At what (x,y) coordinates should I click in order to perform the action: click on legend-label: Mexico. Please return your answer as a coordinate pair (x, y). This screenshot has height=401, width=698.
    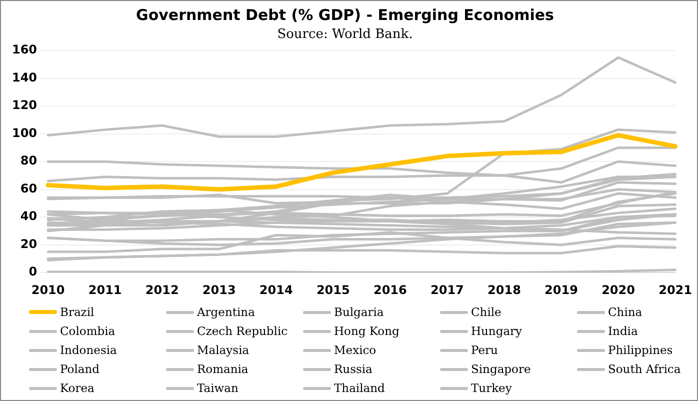
    Looking at the image, I should click on (355, 350).